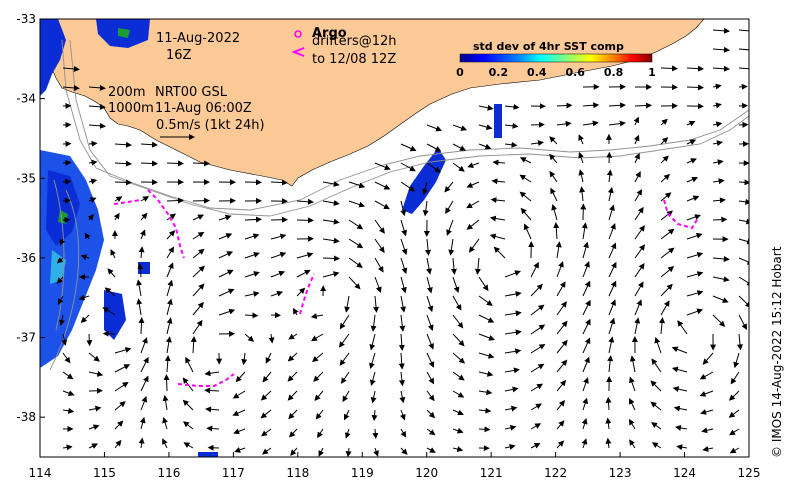 Image resolution: width=791 pixels, height=492 pixels. Describe the element at coordinates (426, 473) in the screenshot. I see `x-tick-label: 120` at that location.